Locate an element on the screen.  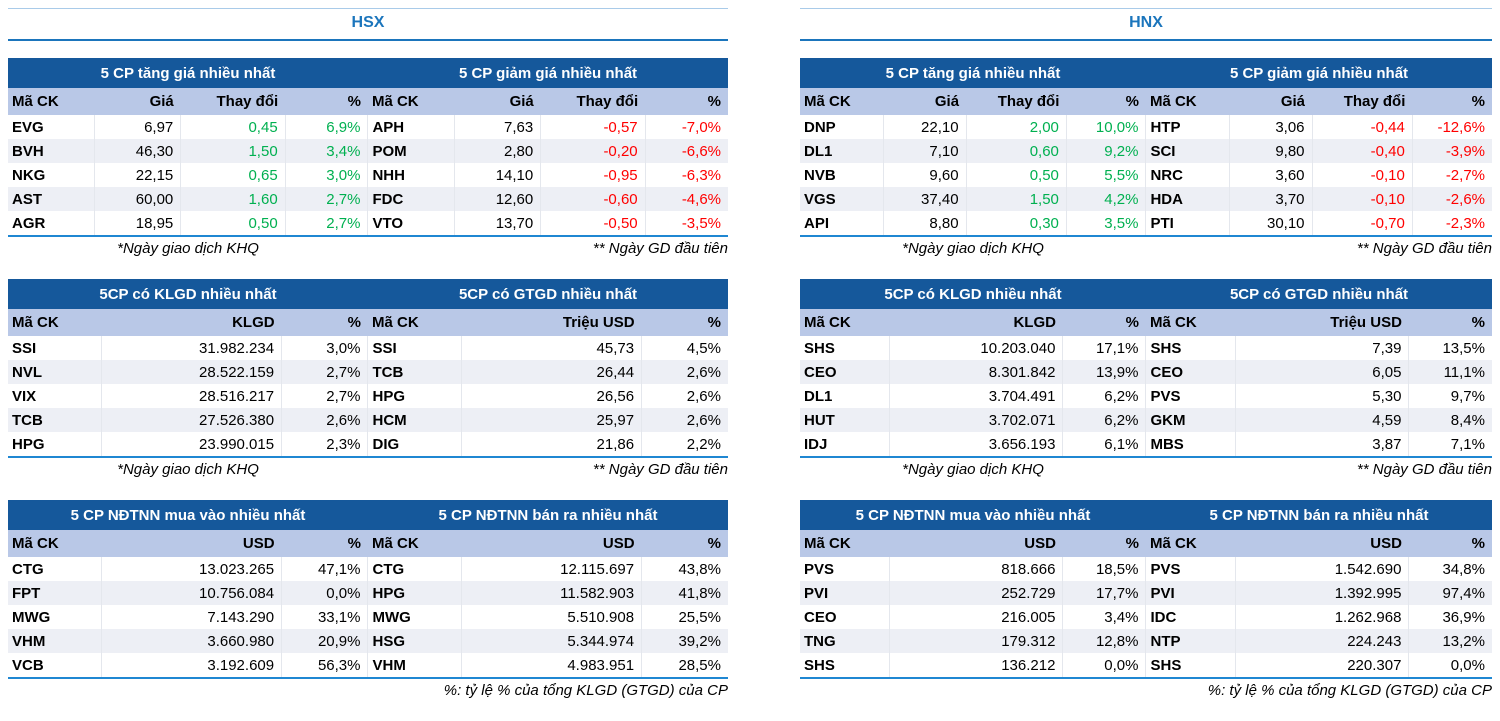
ticker-cell: HPG is located at coordinates (415, 396).